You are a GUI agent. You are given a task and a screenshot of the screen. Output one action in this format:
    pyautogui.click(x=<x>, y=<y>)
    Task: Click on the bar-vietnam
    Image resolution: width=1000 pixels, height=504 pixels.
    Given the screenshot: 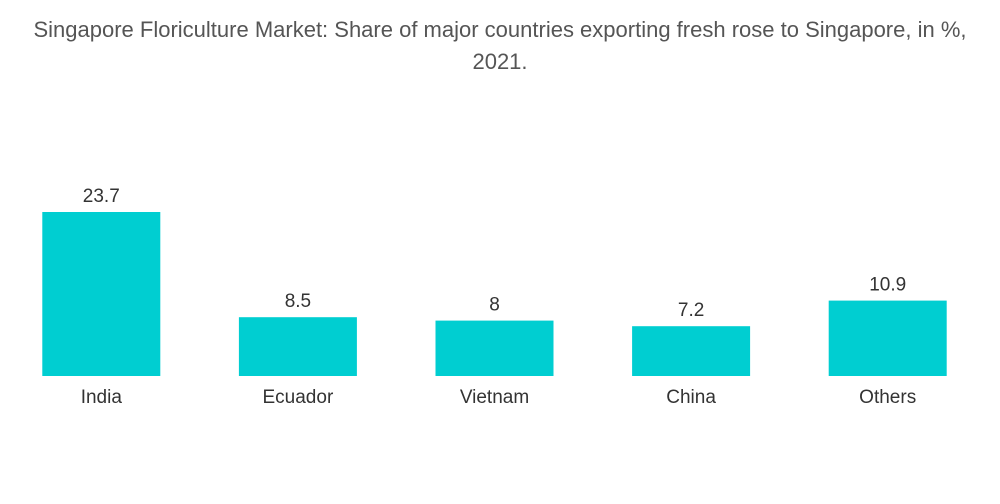 What is the action you would take?
    pyautogui.click(x=494, y=348)
    